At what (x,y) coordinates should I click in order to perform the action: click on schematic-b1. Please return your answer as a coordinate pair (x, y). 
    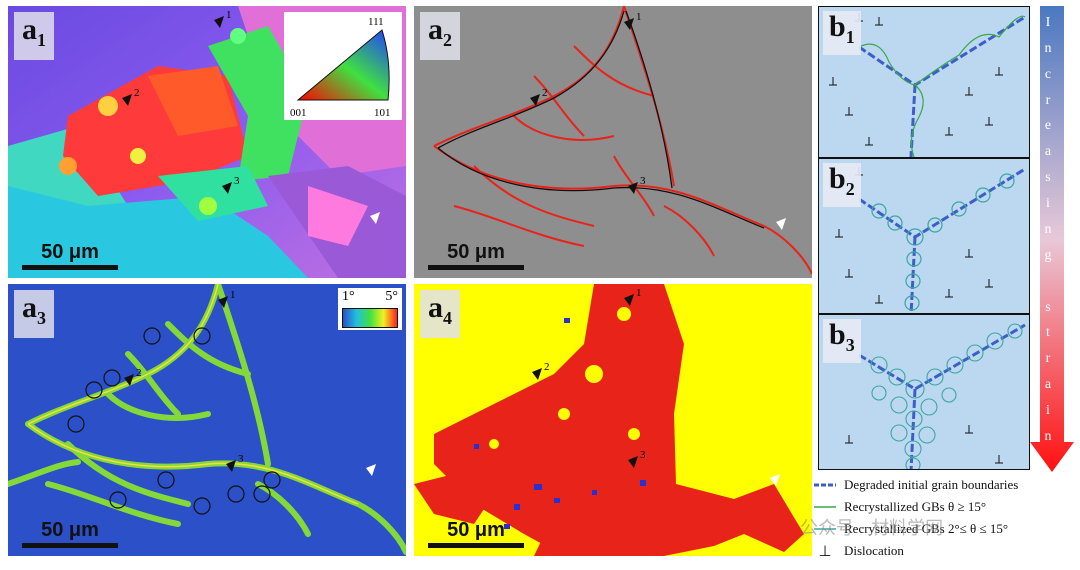
    Looking at the image, I should click on (927, 85).